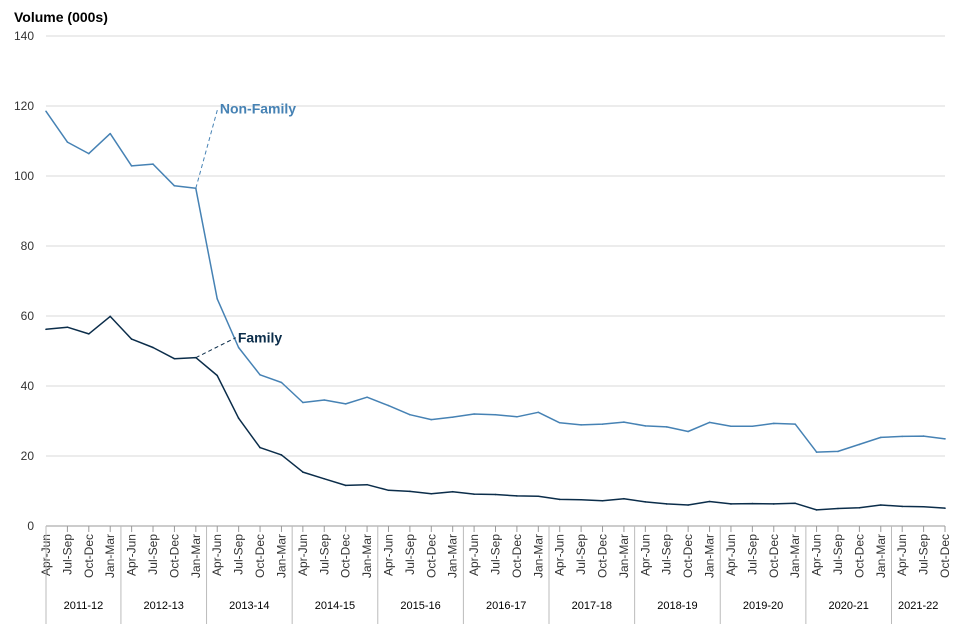  Describe the element at coordinates (28, 246) in the screenshot. I see `y-tick-label: 80` at that location.